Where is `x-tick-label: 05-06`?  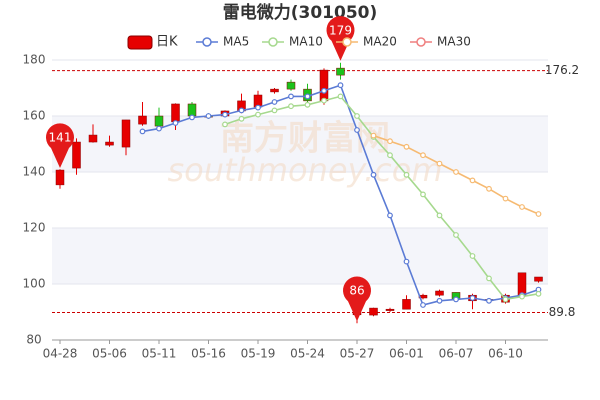 x-tick-label: 05-06 is located at coordinates (109, 354).